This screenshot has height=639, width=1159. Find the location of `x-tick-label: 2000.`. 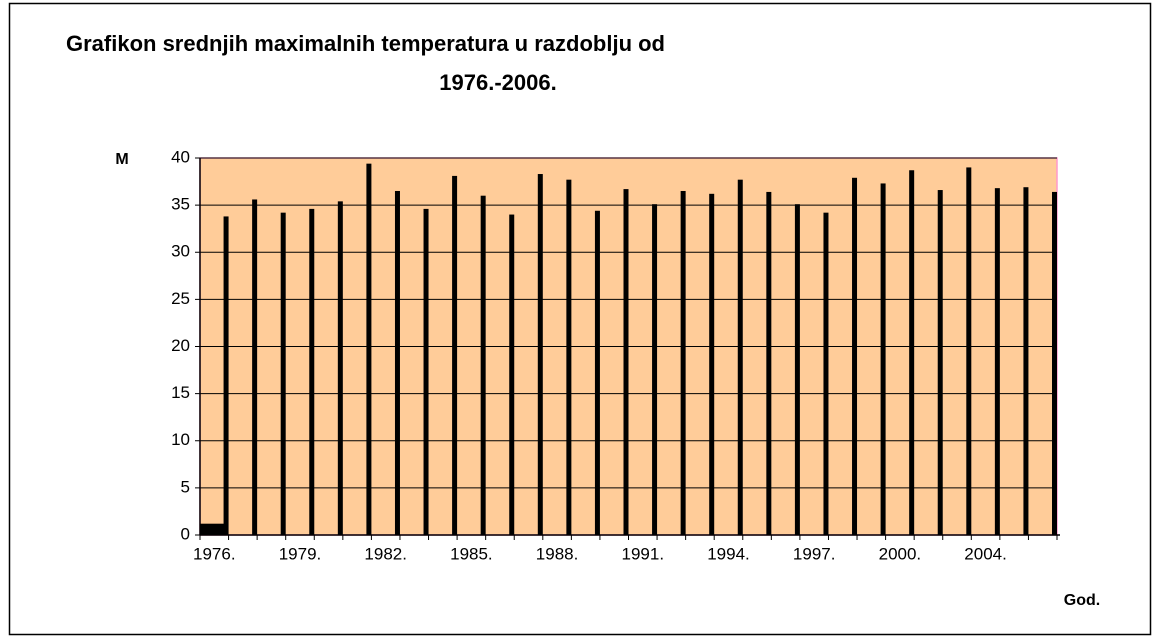

x-tick-label: 2000. is located at coordinates (900, 553).